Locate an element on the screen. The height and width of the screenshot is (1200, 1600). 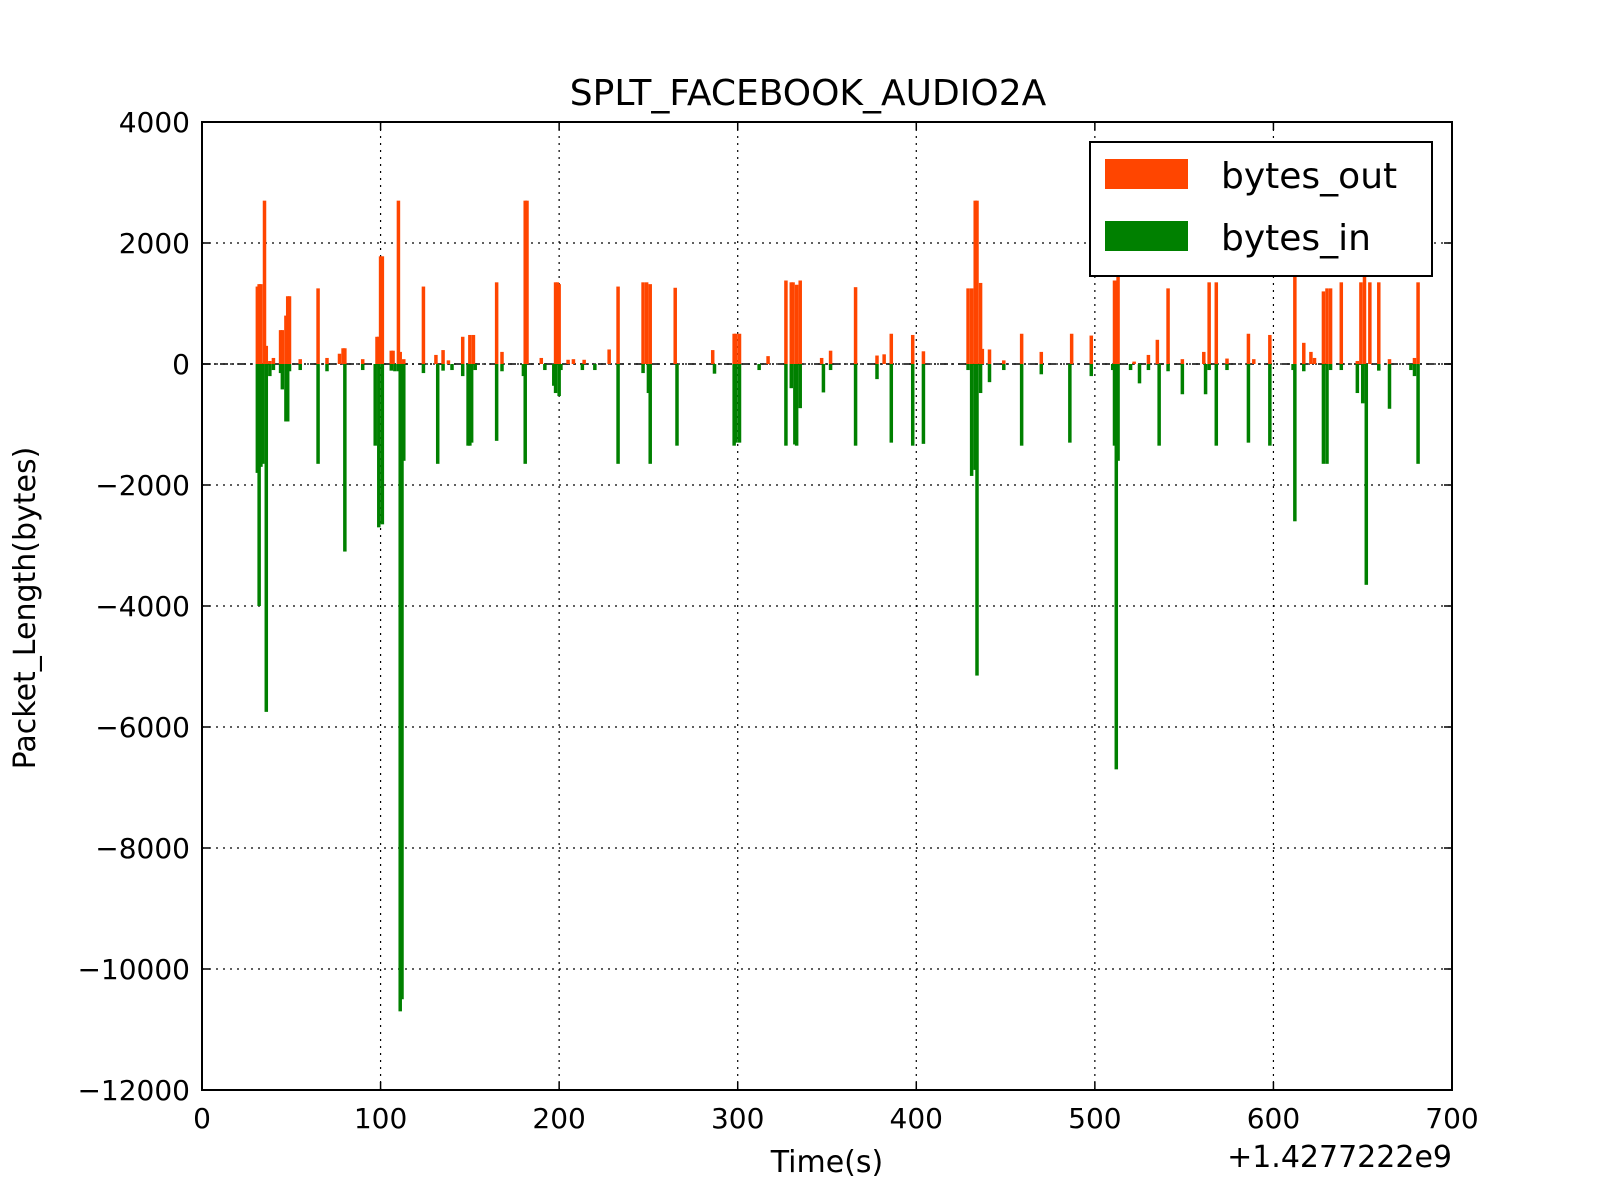
y-tick-label: −6000 is located at coordinates (142, 727).